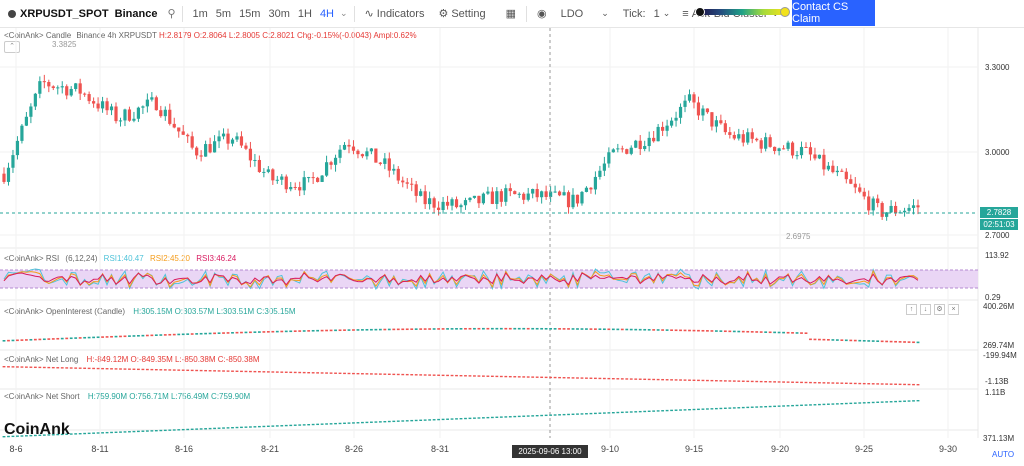  I want to click on move-up-icon: ↑, so click(911, 309).